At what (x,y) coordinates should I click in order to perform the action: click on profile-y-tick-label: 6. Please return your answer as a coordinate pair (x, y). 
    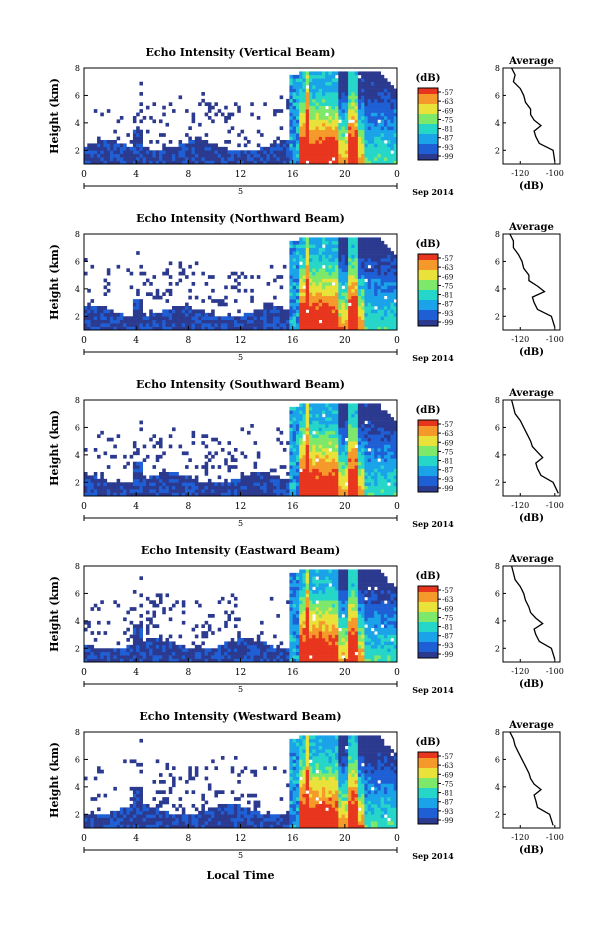
    Looking at the image, I should click on (497, 261).